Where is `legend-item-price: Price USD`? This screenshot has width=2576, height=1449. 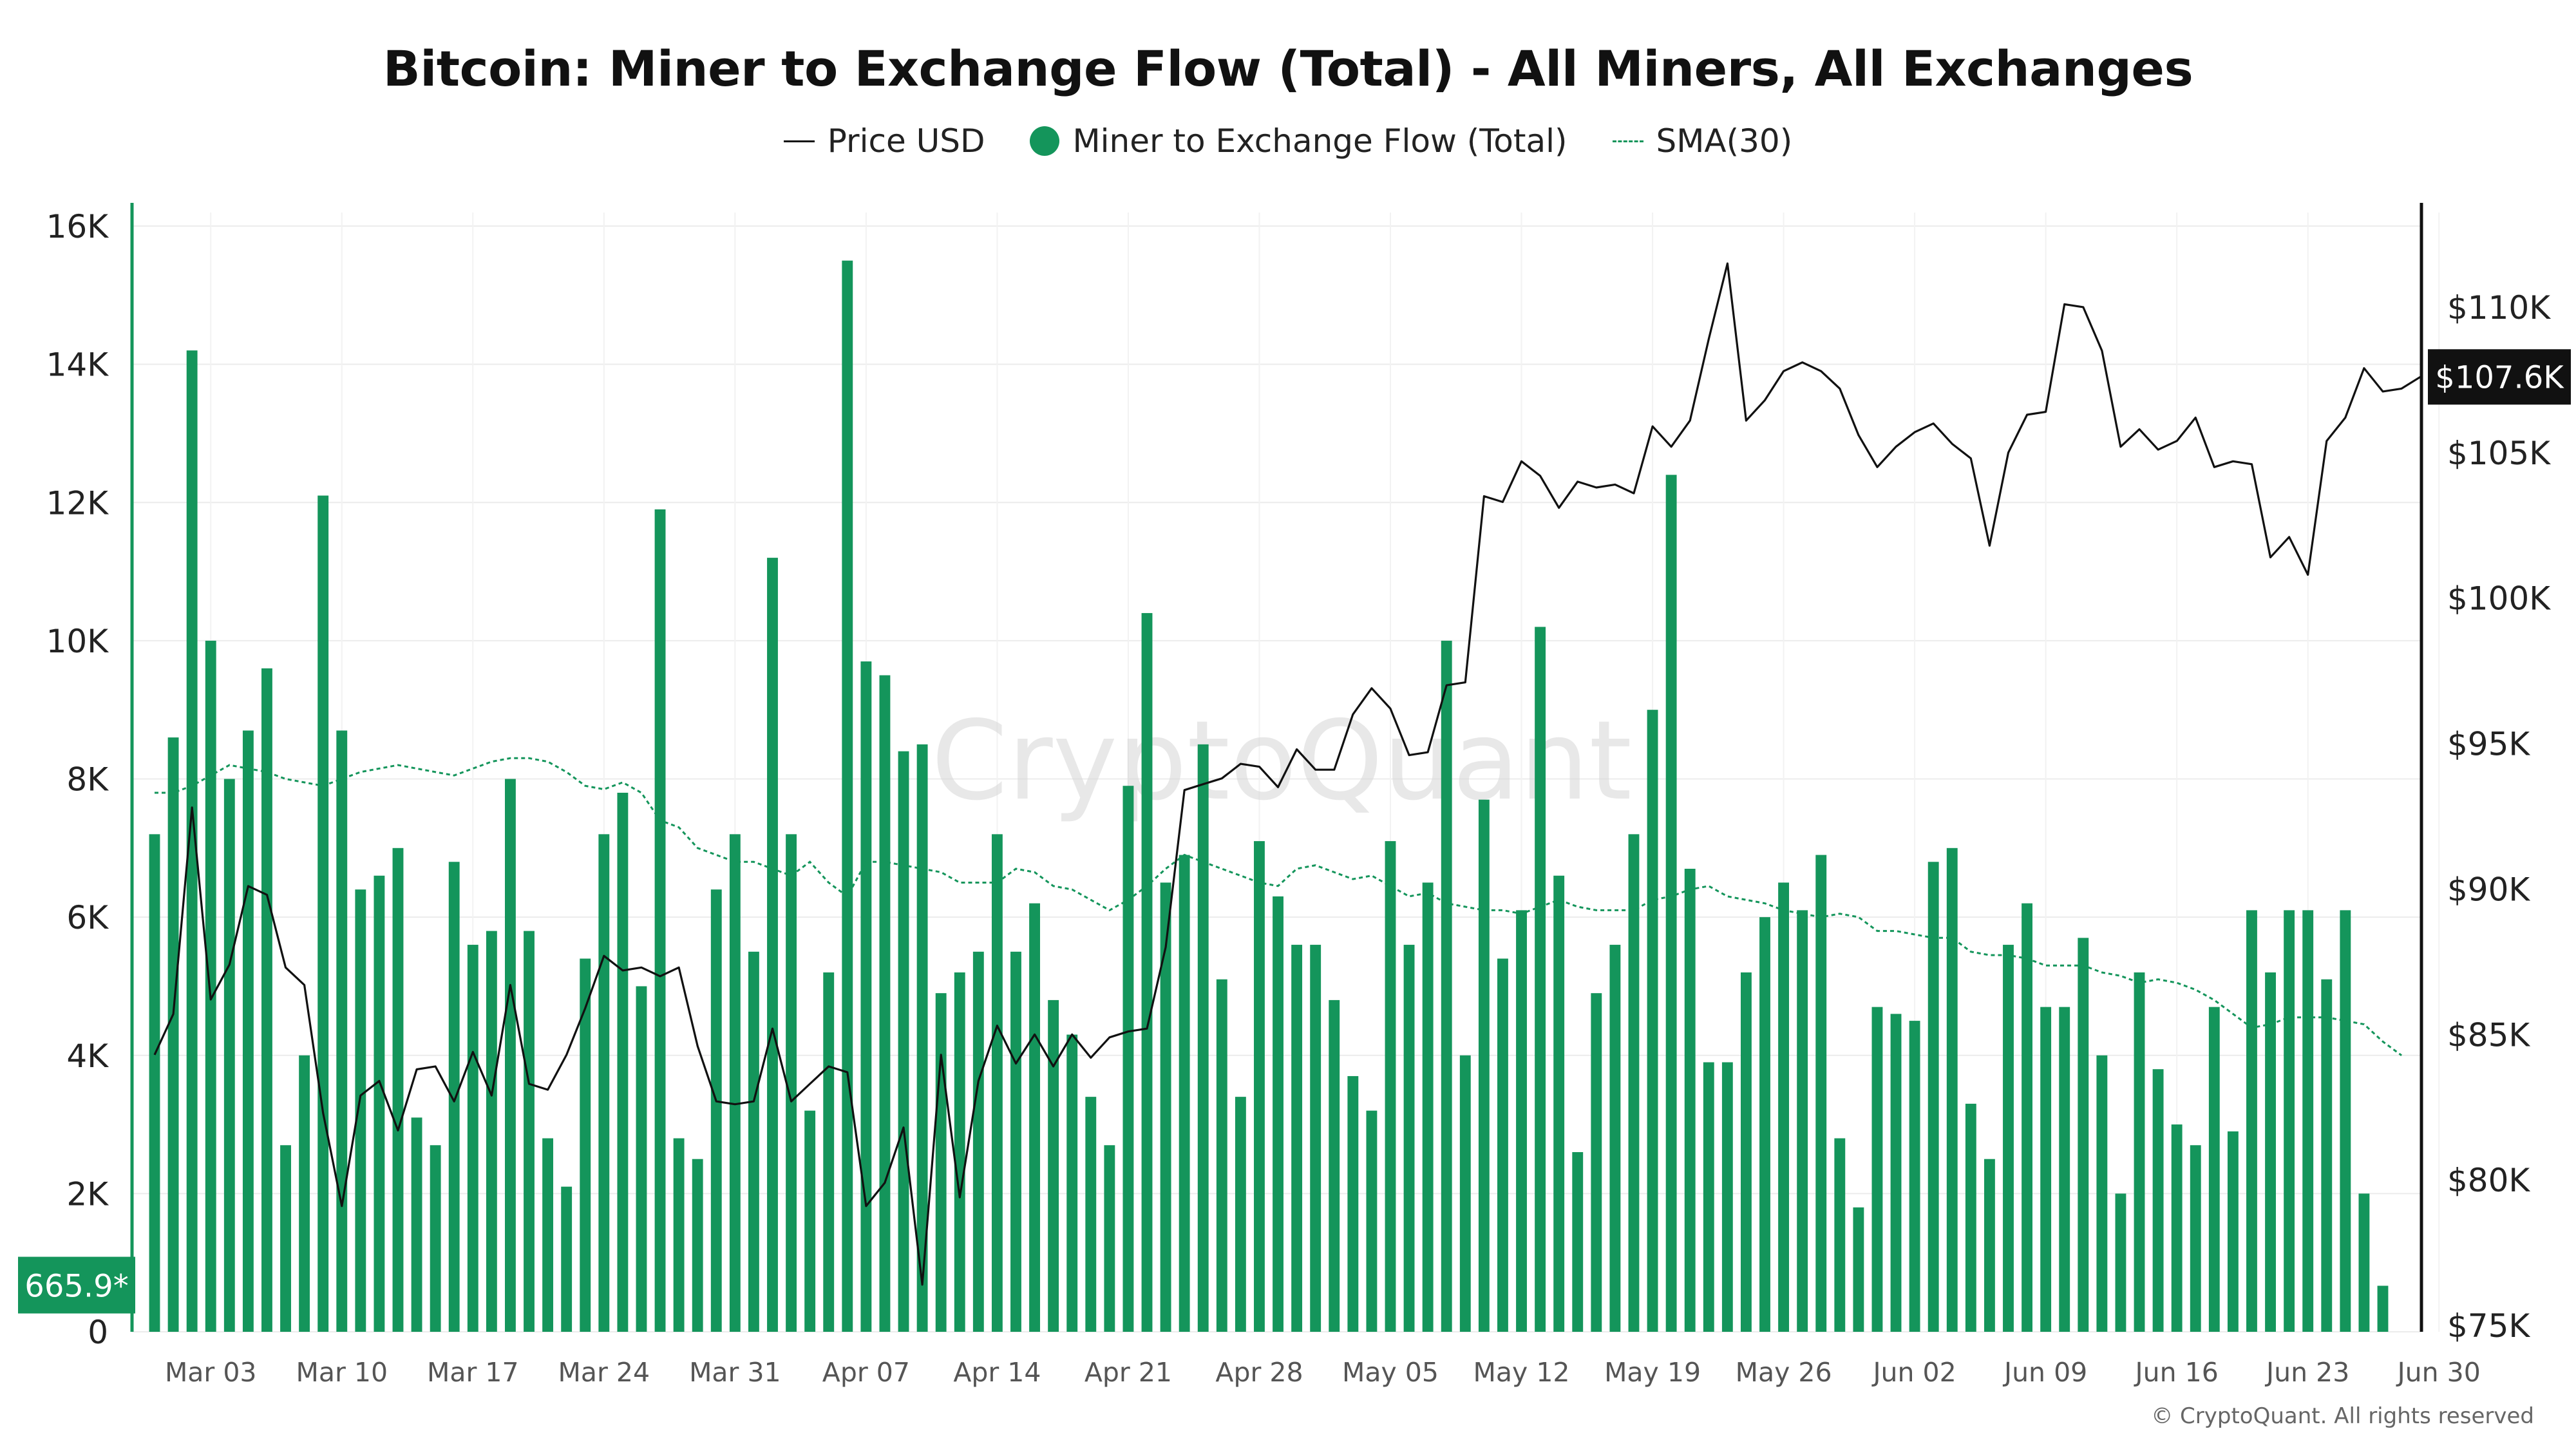
legend-item-price: Price USD is located at coordinates (884, 141).